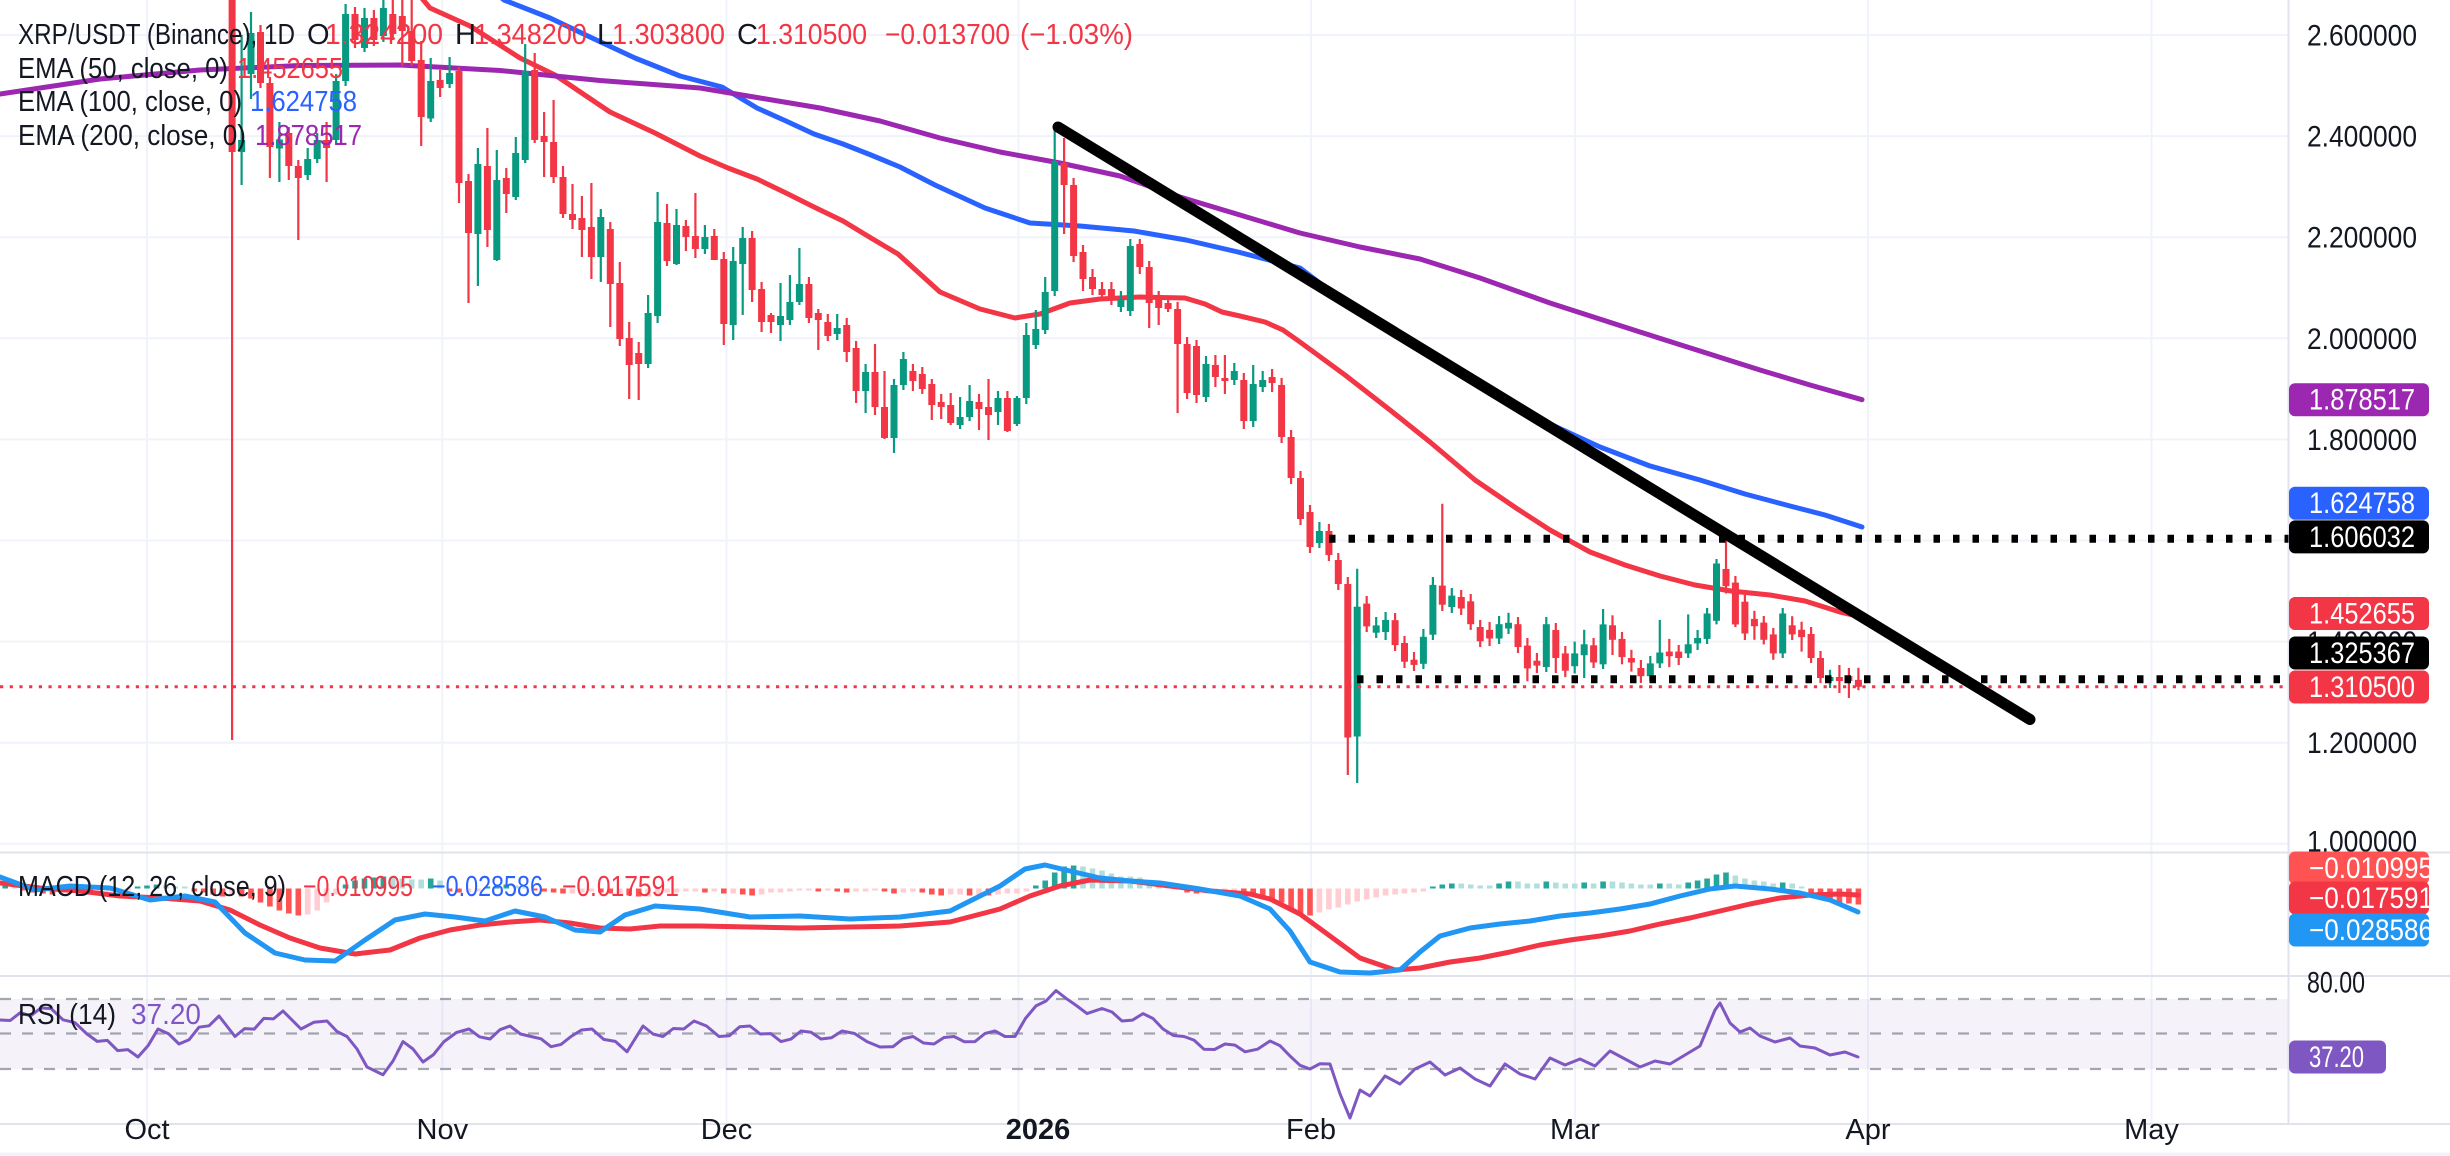 The height and width of the screenshot is (1156, 2450). I want to click on svg-text: 1.606032, so click(2362, 537).